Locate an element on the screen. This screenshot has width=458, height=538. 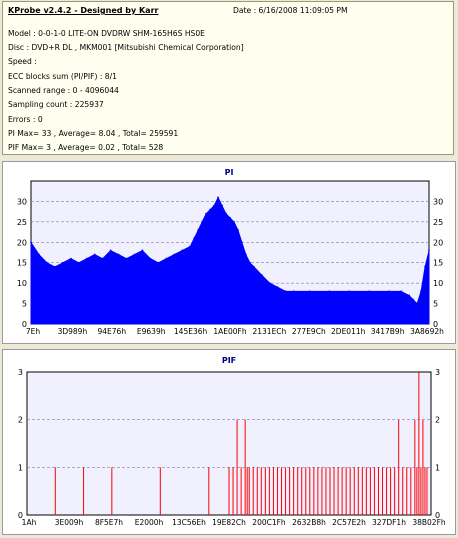
pif-xtick-label: 200C1Fh is located at coordinates (269, 522).